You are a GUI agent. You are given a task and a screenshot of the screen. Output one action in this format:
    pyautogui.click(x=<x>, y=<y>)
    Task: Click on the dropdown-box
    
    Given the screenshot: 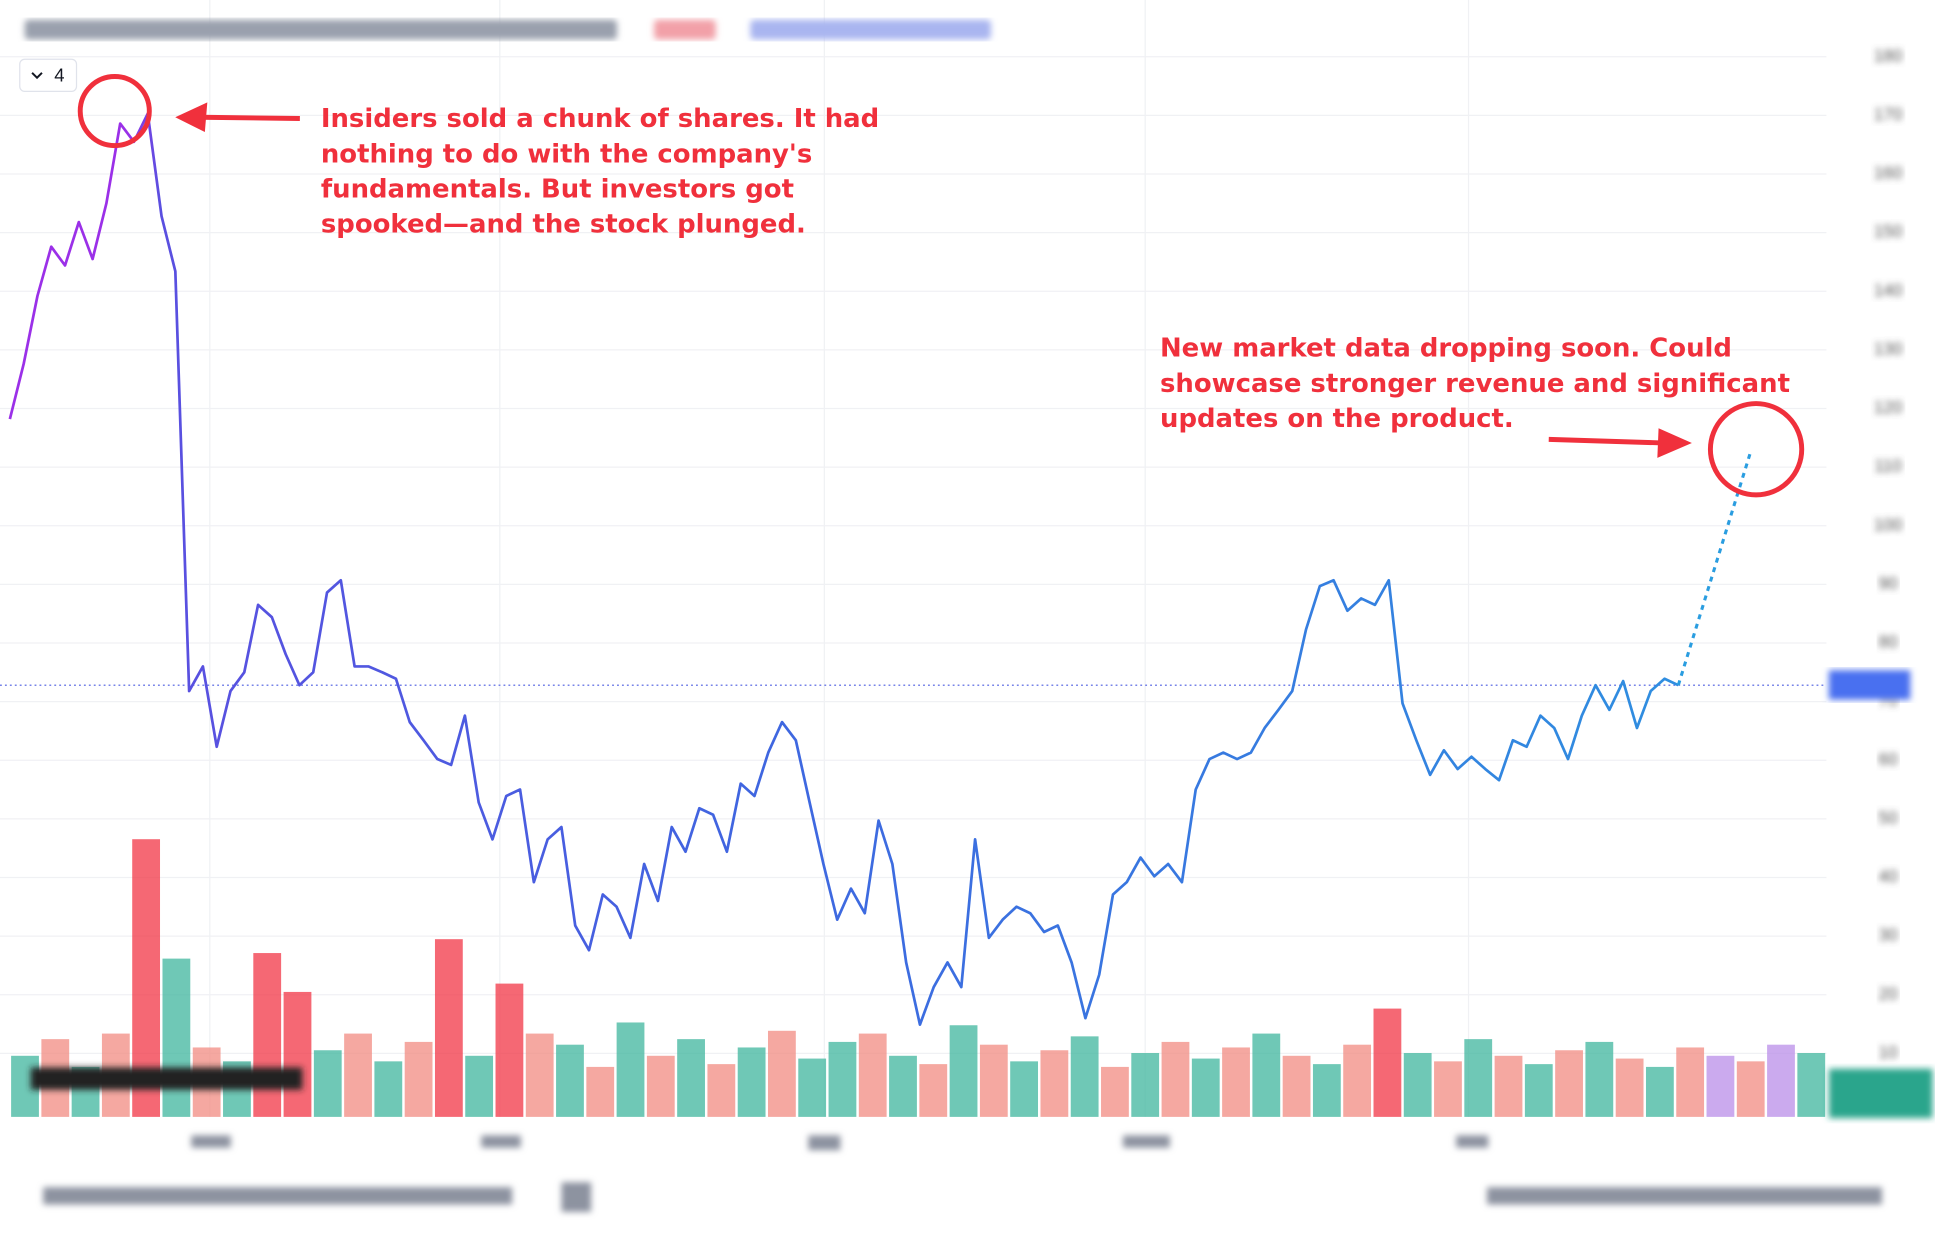 What is the action you would take?
    pyautogui.click(x=48, y=75)
    